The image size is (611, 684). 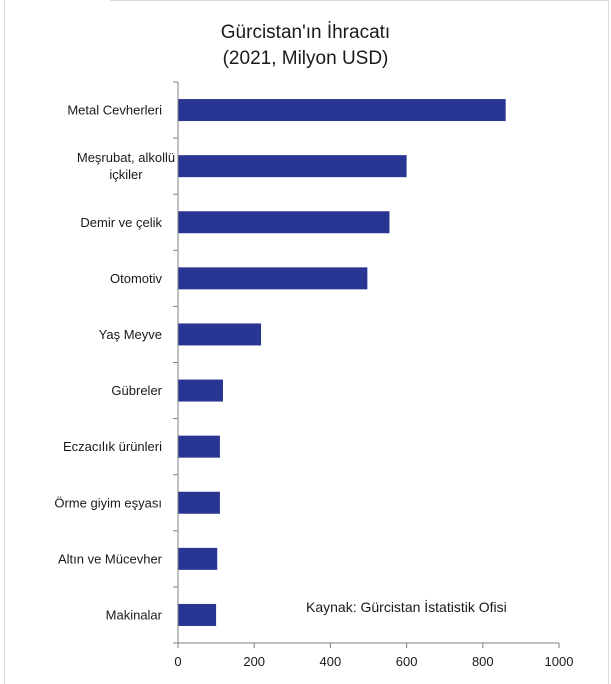 I want to click on category-label-6: Eczacılık ürünleri, so click(x=112, y=446).